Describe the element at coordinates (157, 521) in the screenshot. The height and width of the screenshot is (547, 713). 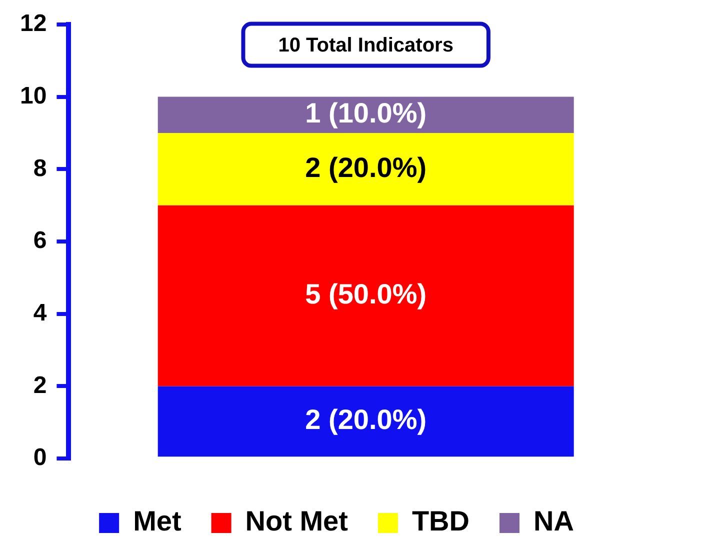
I see `legend-label: Met` at that location.